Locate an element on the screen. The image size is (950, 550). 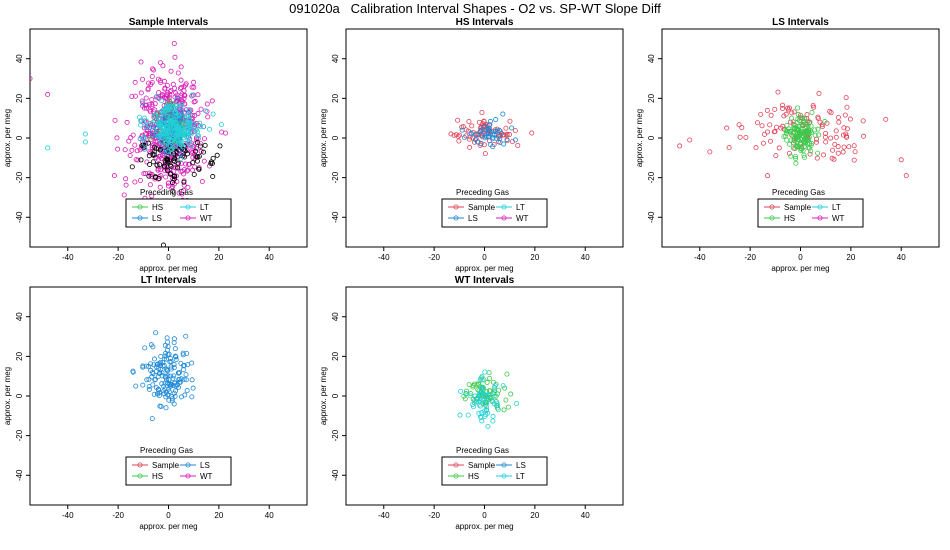
points-layer is located at coordinates (491, 133).